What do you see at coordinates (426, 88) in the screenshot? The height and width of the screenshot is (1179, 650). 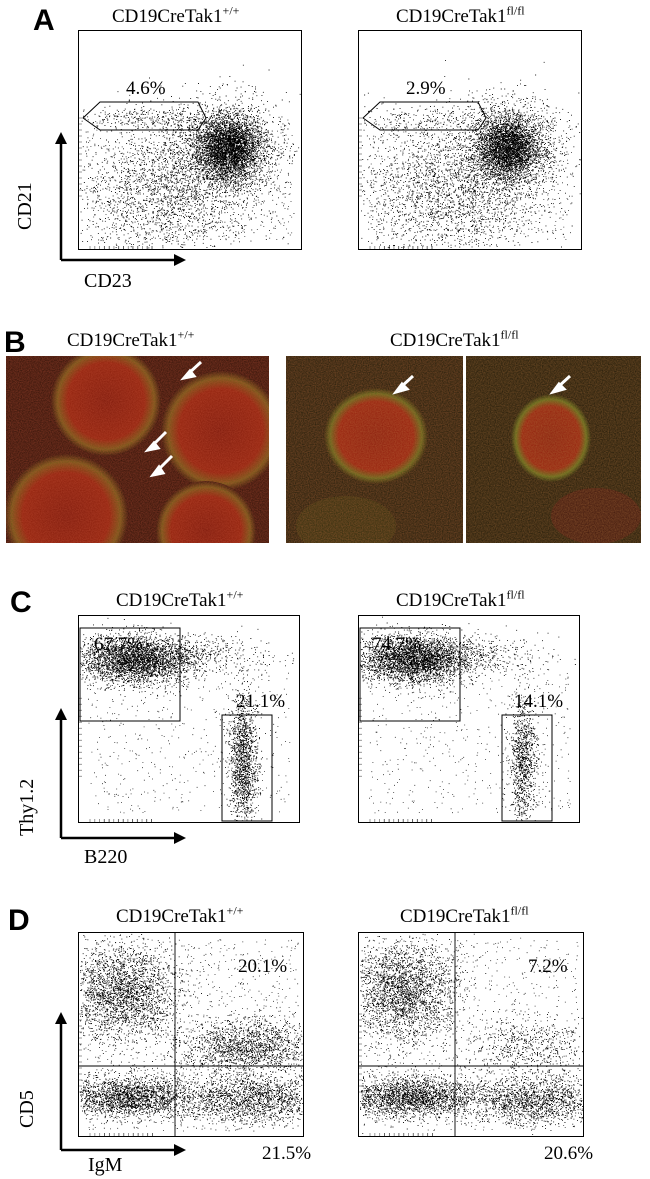 I see `gate-percentage: 2.9%` at bounding box center [426, 88].